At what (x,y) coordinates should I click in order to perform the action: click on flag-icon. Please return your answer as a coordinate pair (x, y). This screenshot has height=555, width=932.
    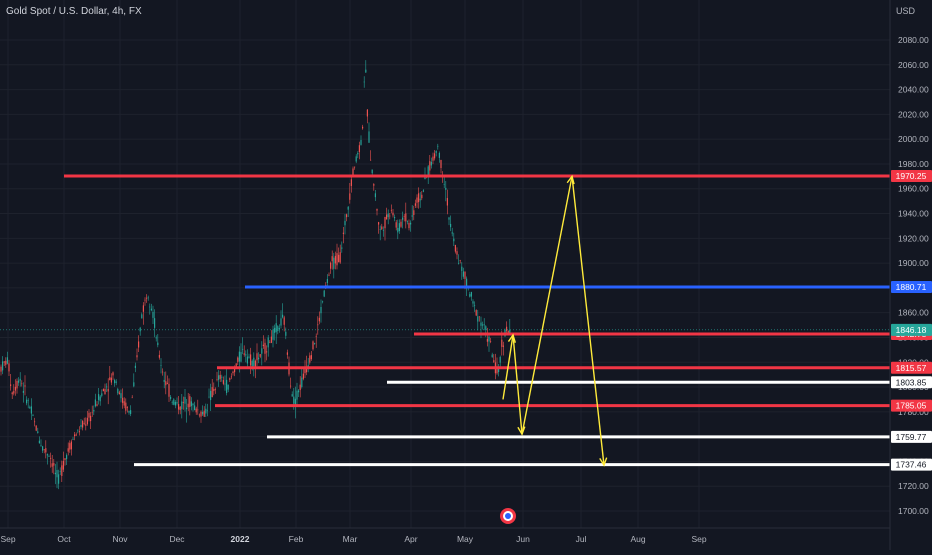
    Looking at the image, I should click on (508, 516).